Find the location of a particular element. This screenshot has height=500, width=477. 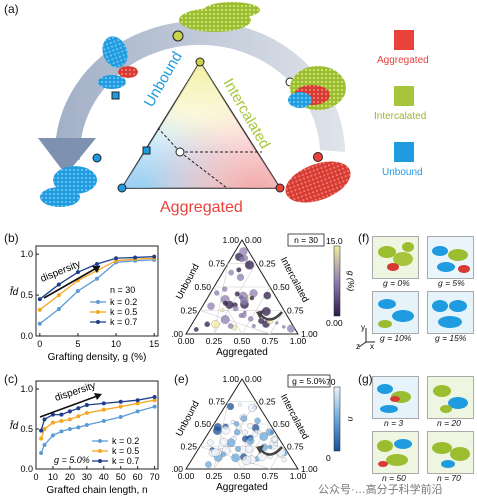

legend-label-aggregated: Aggregated is located at coordinates (403, 60).